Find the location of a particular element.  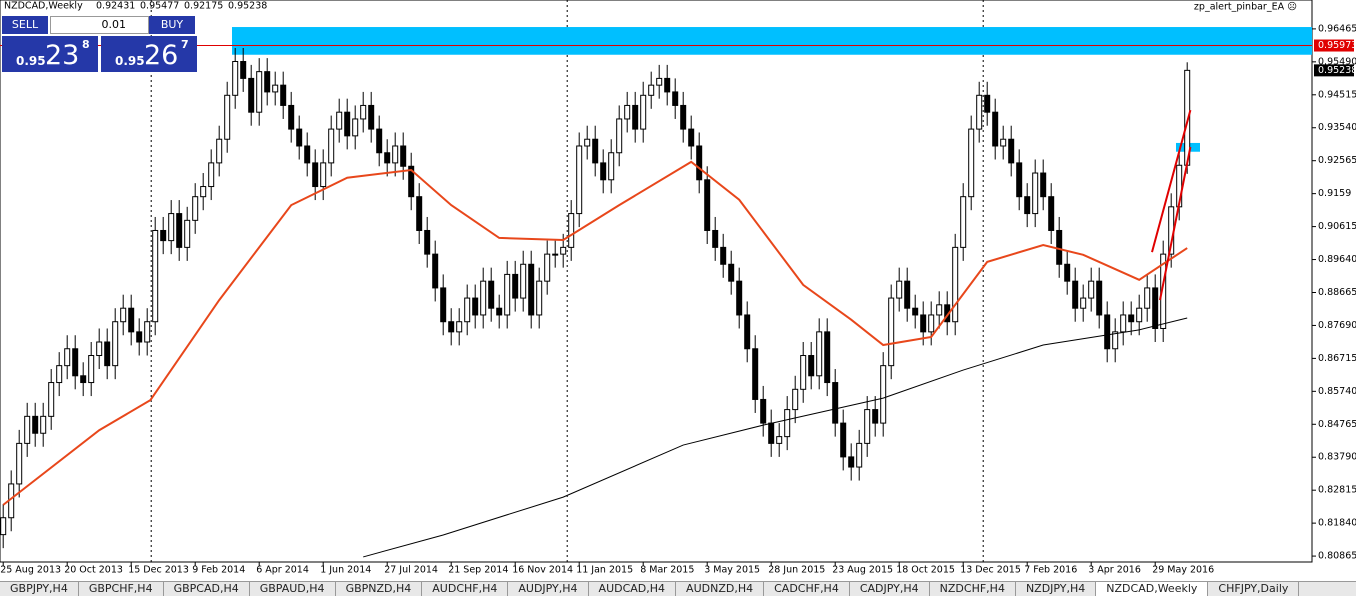

chart-tab: AUDJPY,H4 is located at coordinates (548, 589).